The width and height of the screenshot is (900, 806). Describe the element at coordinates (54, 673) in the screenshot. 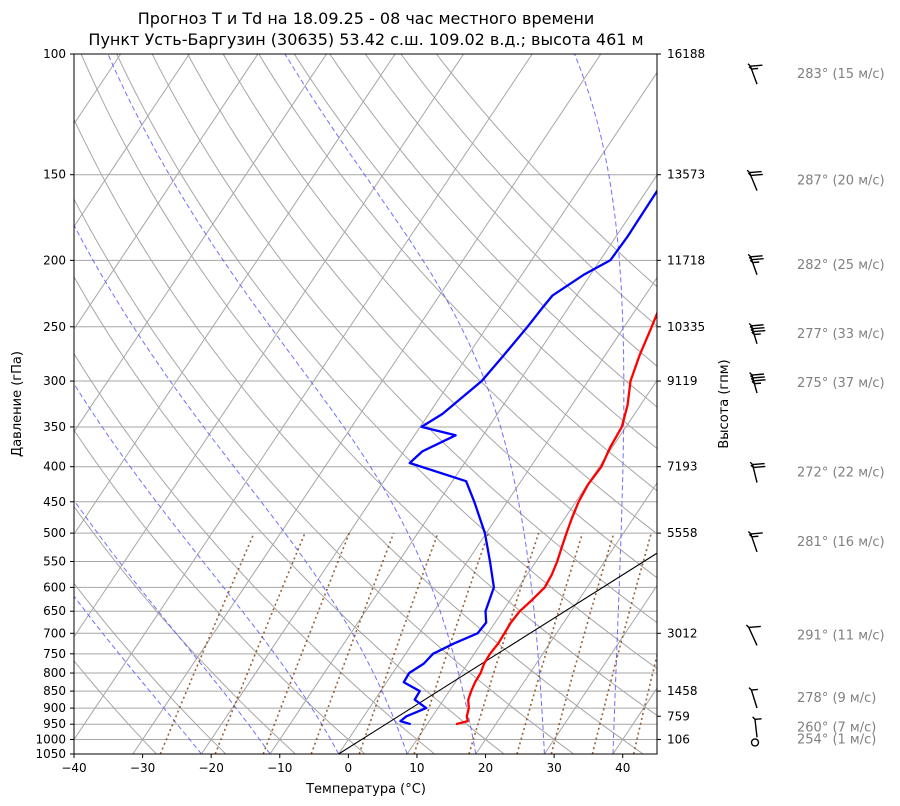

I see `y-tick-label: 800` at that location.